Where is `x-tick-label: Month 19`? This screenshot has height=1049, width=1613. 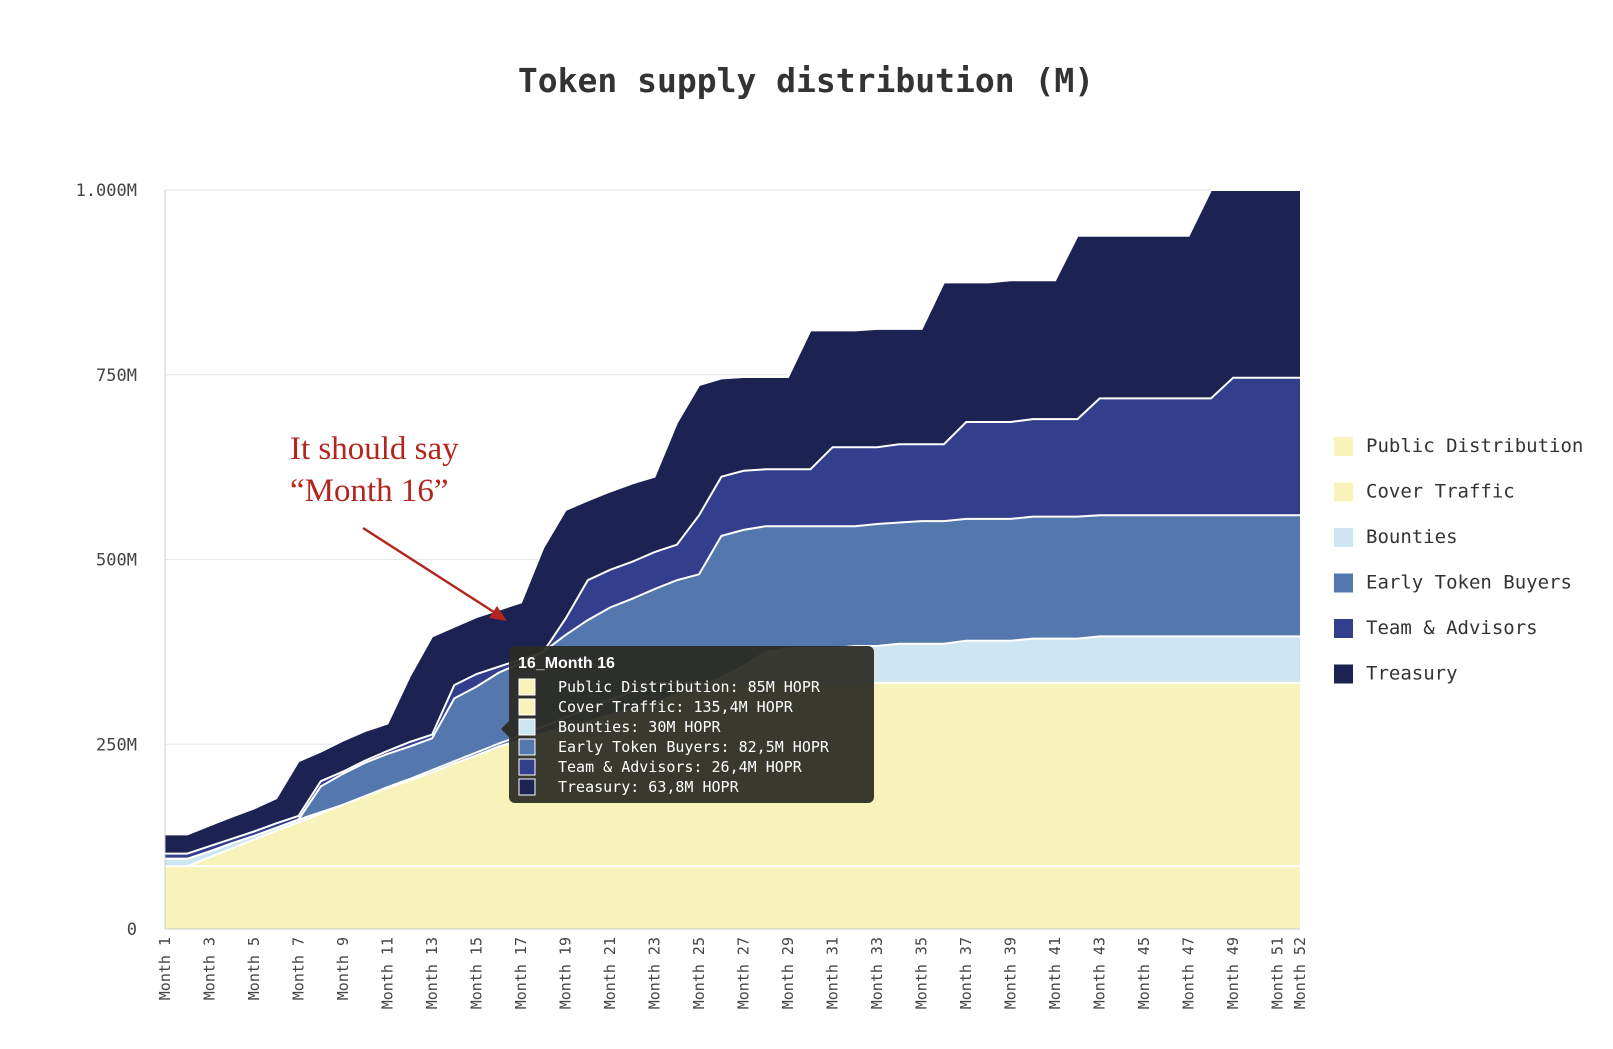
x-tick-label: Month 19 is located at coordinates (566, 973).